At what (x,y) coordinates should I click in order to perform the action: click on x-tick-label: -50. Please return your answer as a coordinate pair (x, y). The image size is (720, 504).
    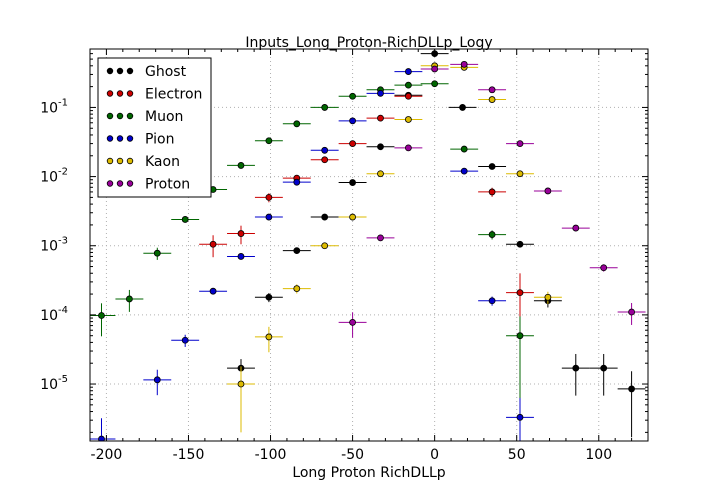
    Looking at the image, I should click on (352, 455).